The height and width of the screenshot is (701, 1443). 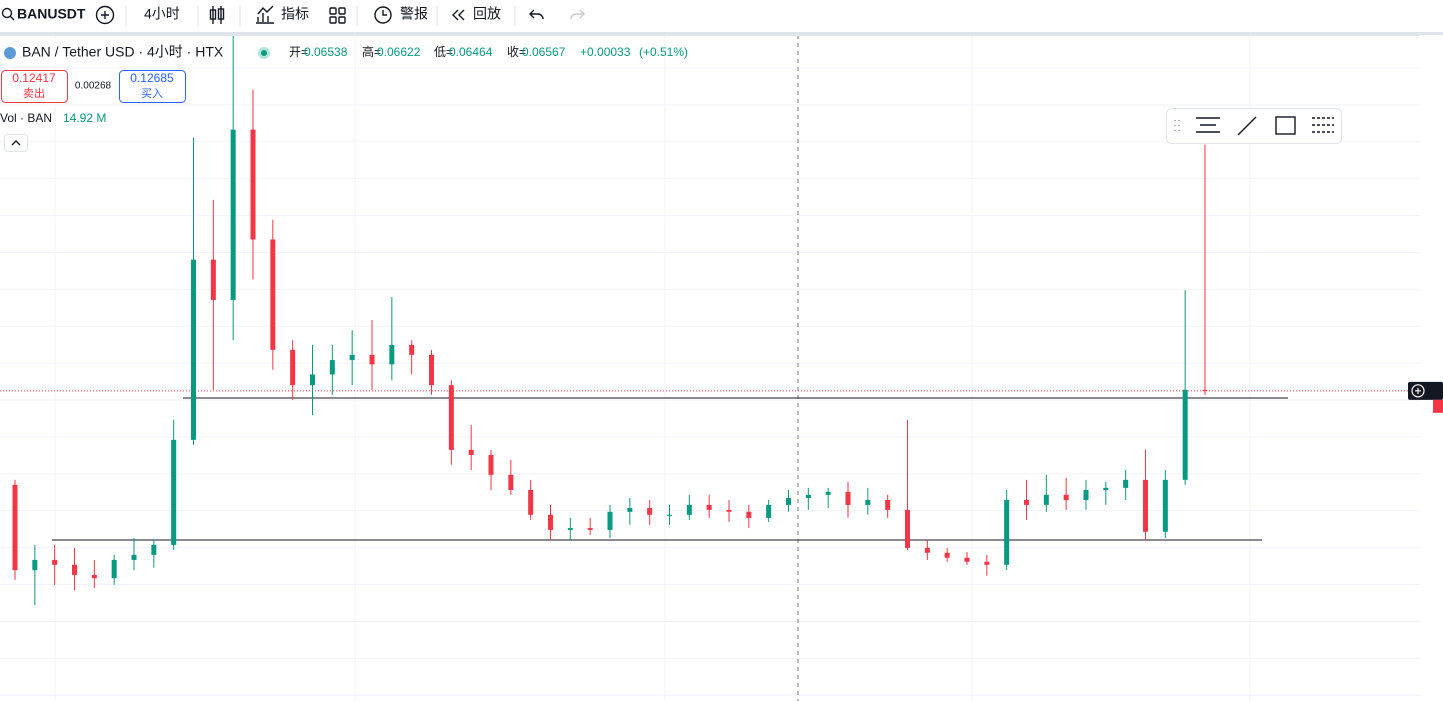 What do you see at coordinates (1177, 125) in the screenshot?
I see `drag-handle` at bounding box center [1177, 125].